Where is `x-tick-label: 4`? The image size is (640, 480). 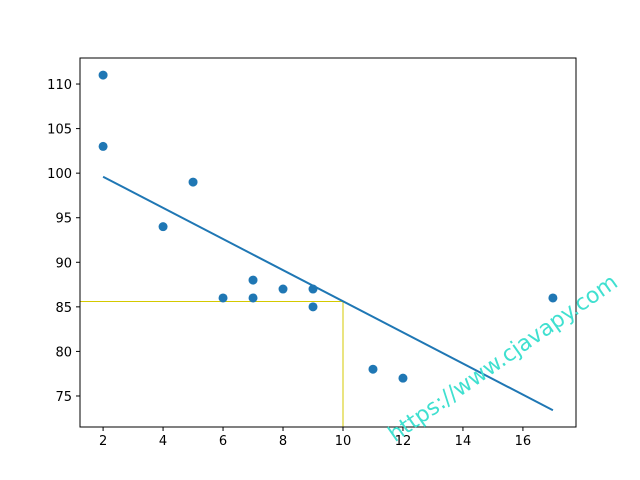
x-tick-label: 4 is located at coordinates (163, 441).